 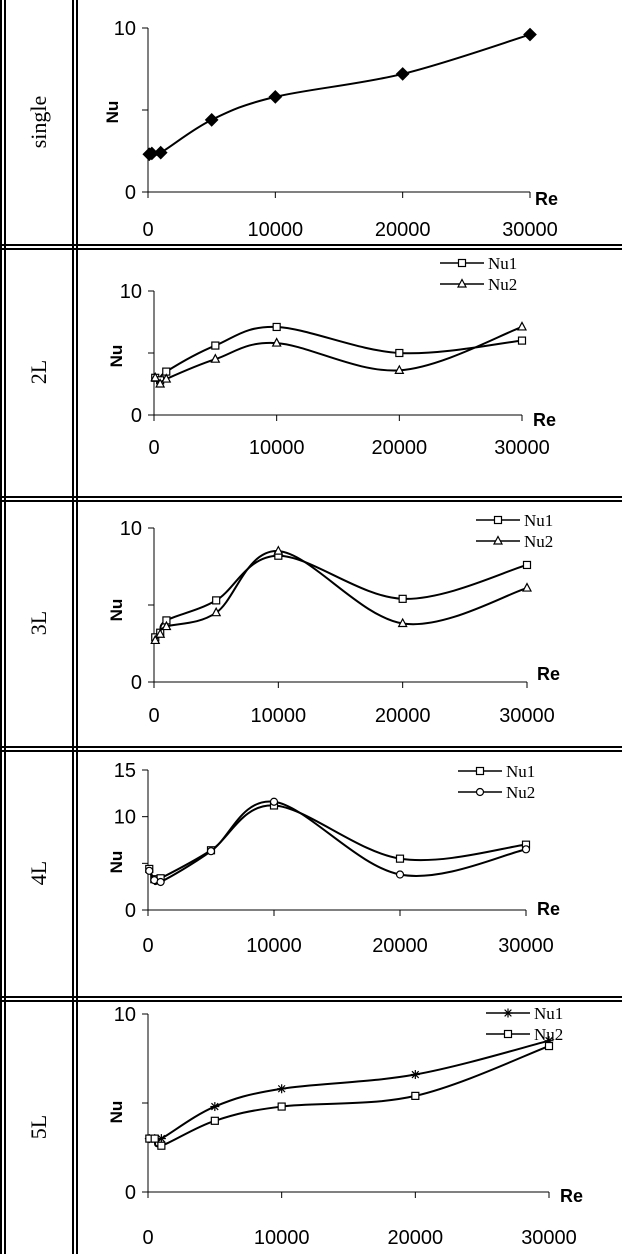 What do you see at coordinates (5, 627) in the screenshot?
I see `table-border-left-inner` at bounding box center [5, 627].